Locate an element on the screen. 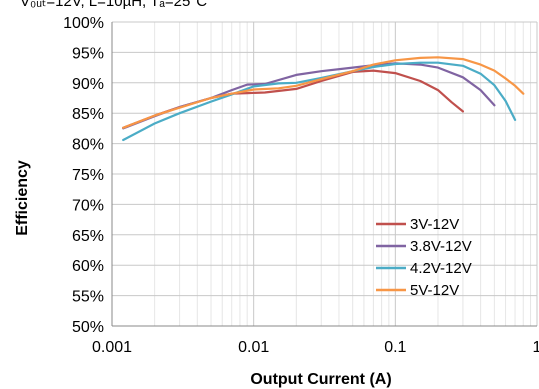 The image size is (539, 389). y-tick-label: 85% is located at coordinates (88, 114).